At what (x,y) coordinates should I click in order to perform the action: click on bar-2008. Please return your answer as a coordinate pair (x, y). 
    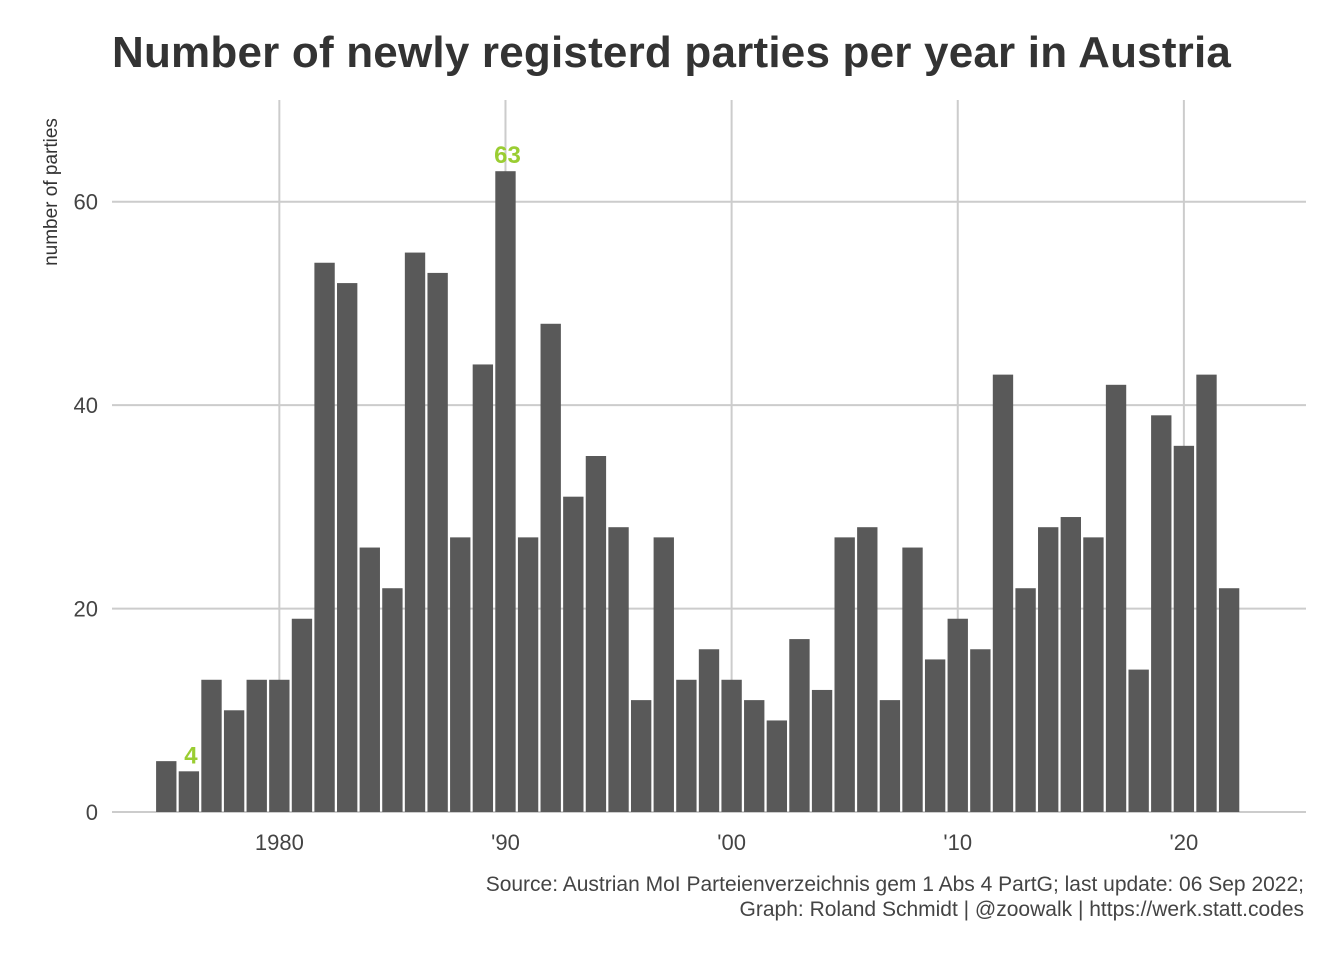
    Looking at the image, I should click on (912, 679).